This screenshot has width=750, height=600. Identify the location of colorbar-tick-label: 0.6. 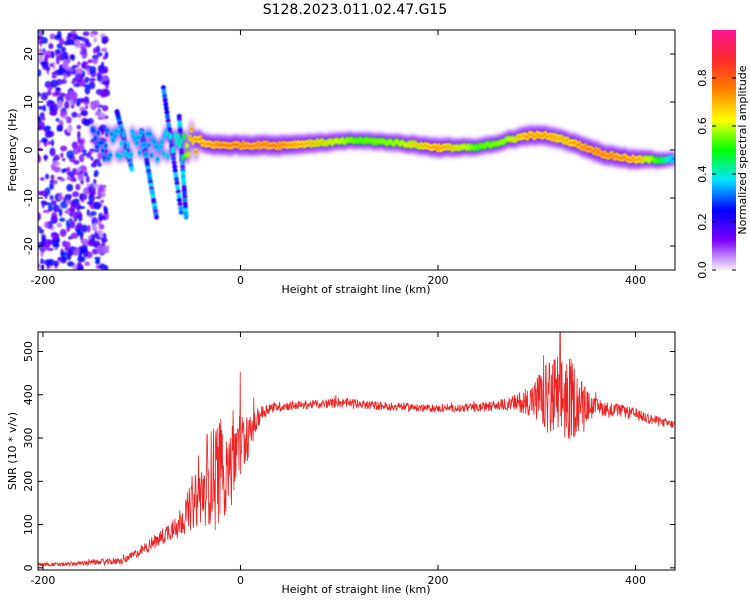
(702, 126).